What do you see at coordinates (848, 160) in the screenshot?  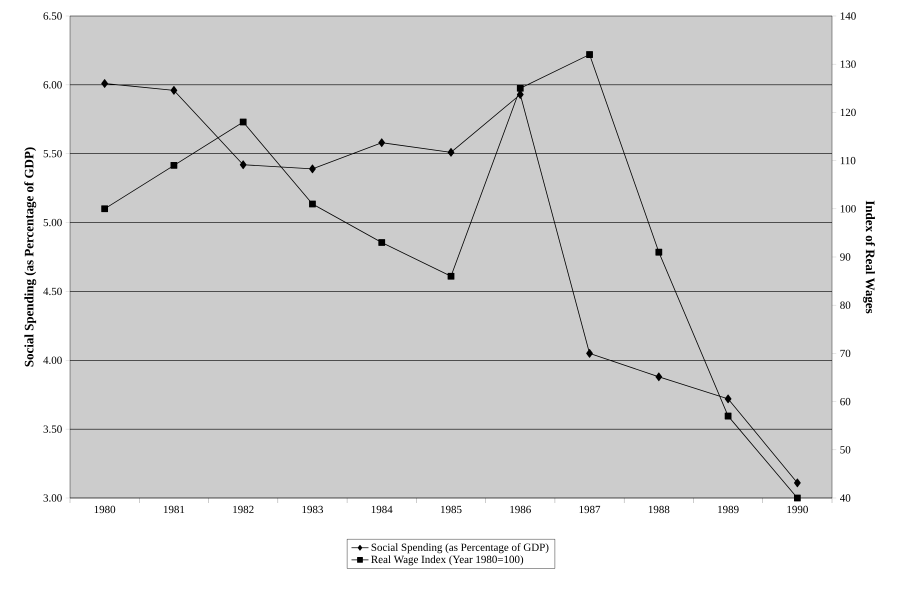 I see `y2-tick-label: 110` at bounding box center [848, 160].